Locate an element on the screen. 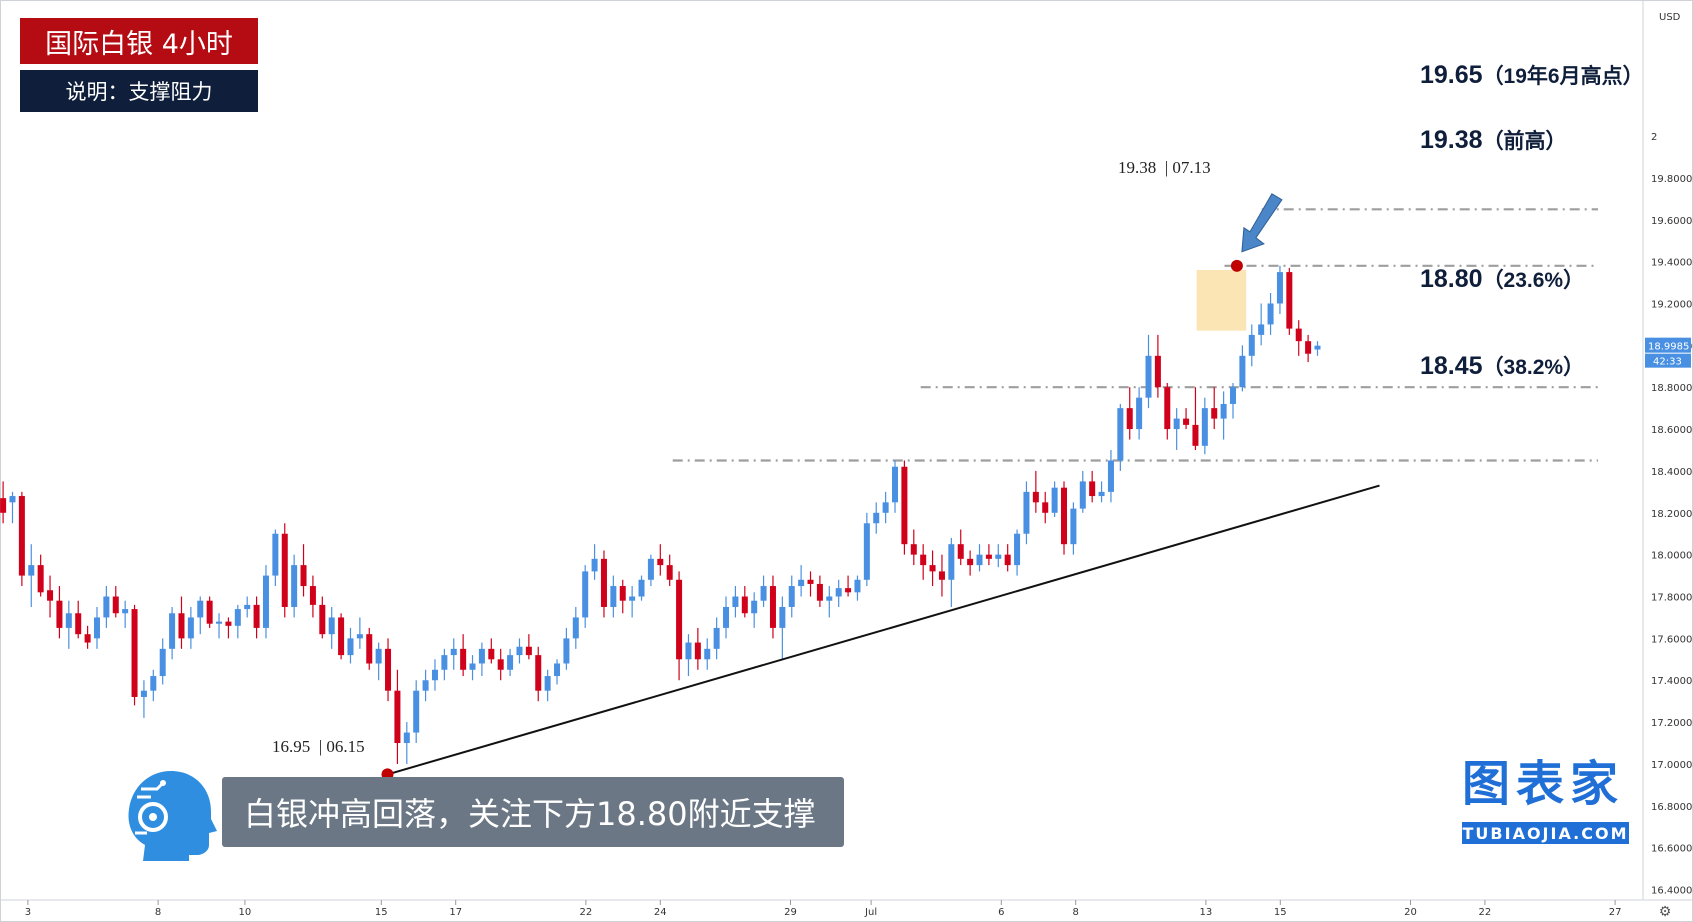 The height and width of the screenshot is (922, 1693). x-tick-label: 29 is located at coordinates (790, 912).